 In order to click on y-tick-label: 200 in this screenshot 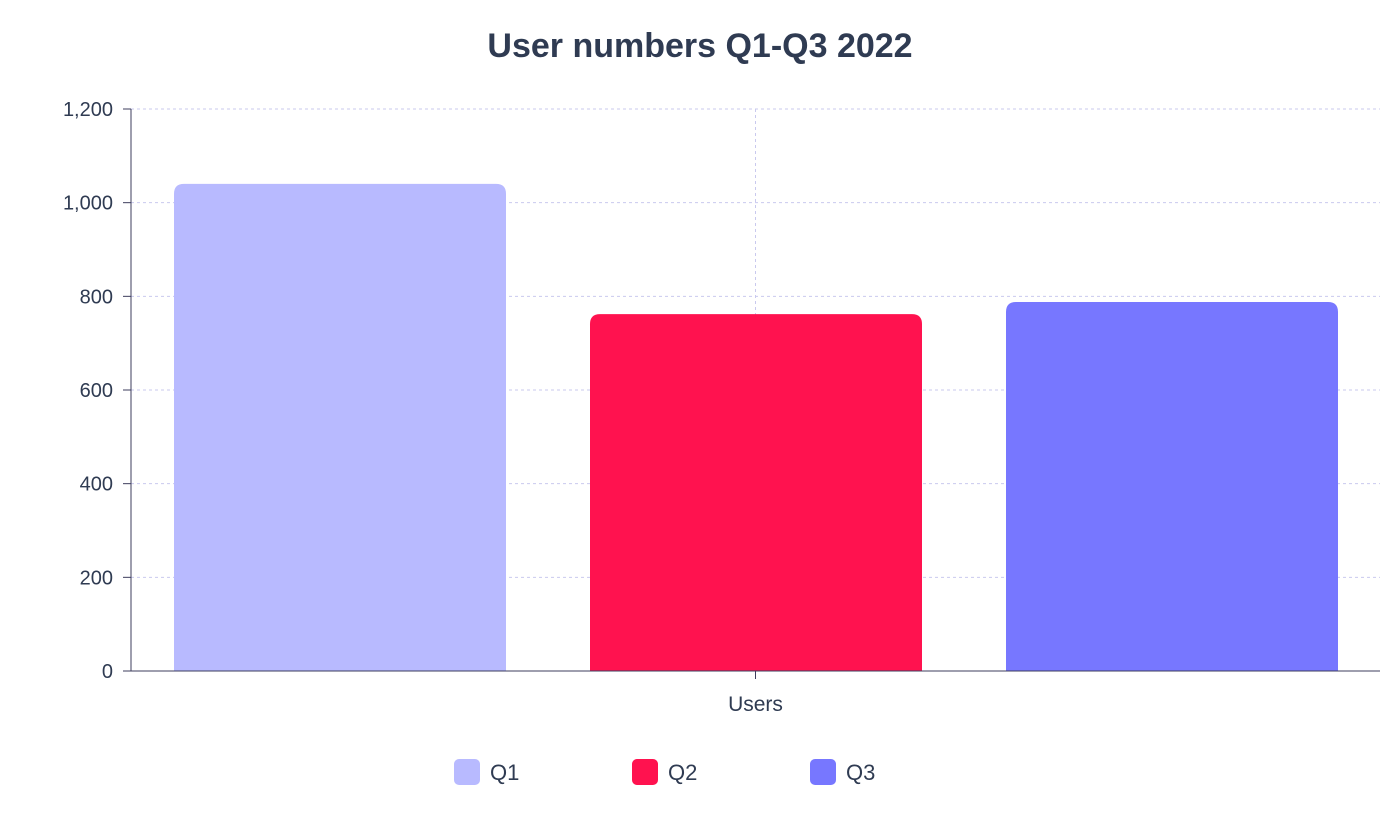, I will do `click(96, 578)`.